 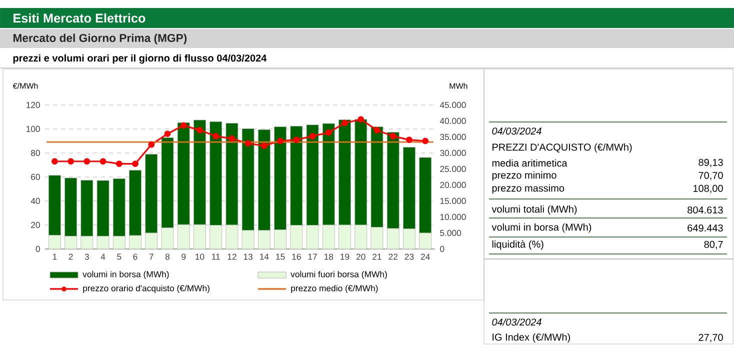 I want to click on x-tick-label: 20, so click(x=361, y=257).